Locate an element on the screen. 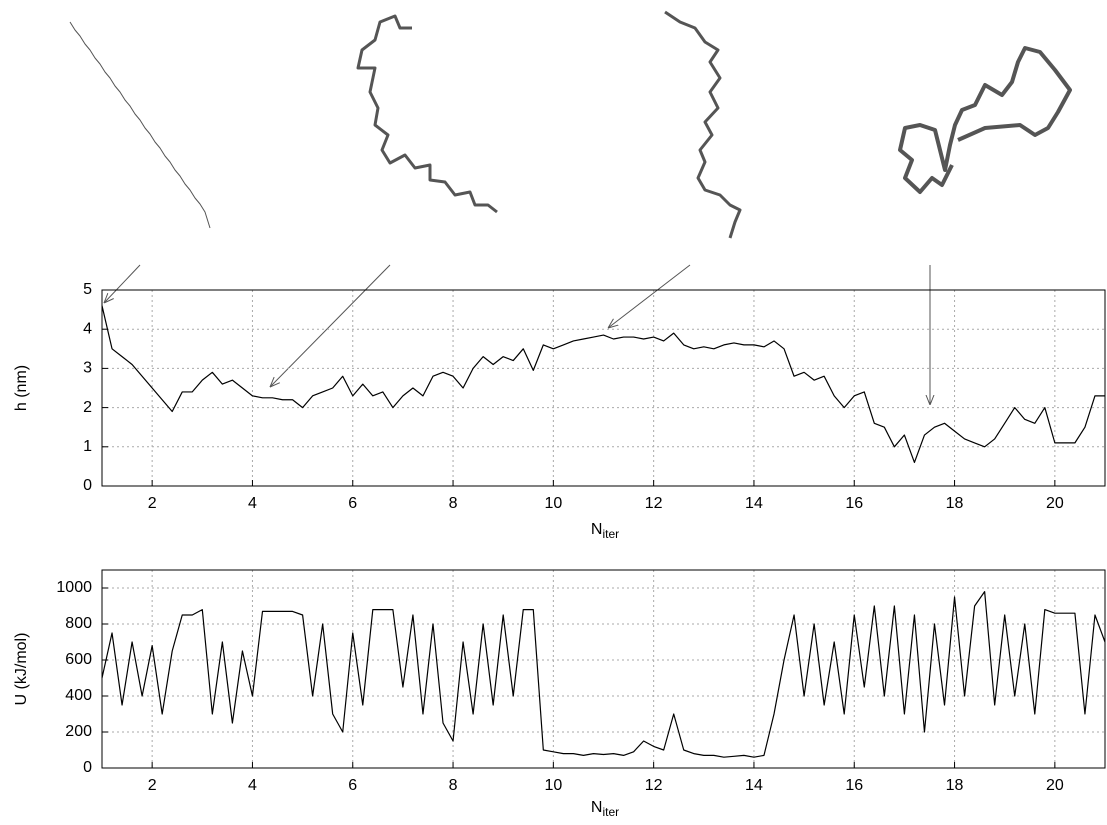 The image size is (1107, 825). y-tick-label: 600 is located at coordinates (78, 659).